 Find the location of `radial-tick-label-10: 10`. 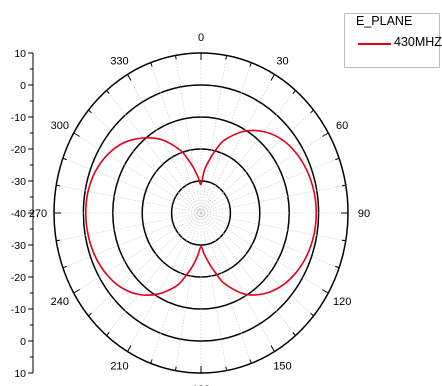

radial-tick-label-10: 10 is located at coordinates (20, 374).